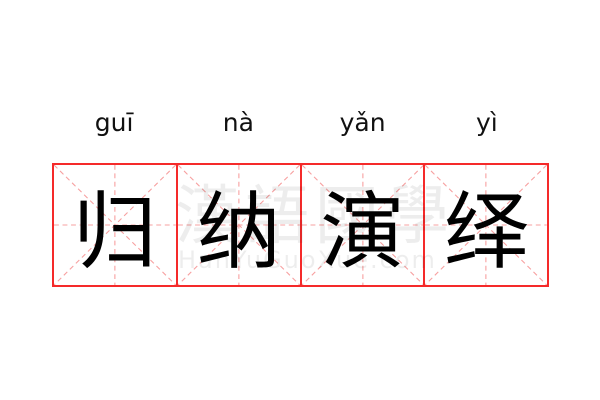  What do you see at coordinates (238, 122) in the screenshot?
I see `pinyin-2: nà` at bounding box center [238, 122].